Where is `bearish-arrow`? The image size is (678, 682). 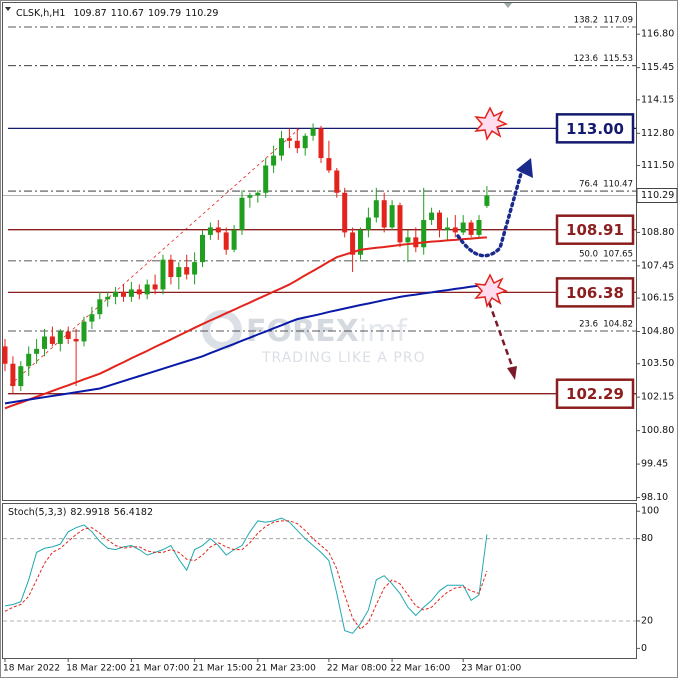 bearish-arrow is located at coordinates (500, 334).